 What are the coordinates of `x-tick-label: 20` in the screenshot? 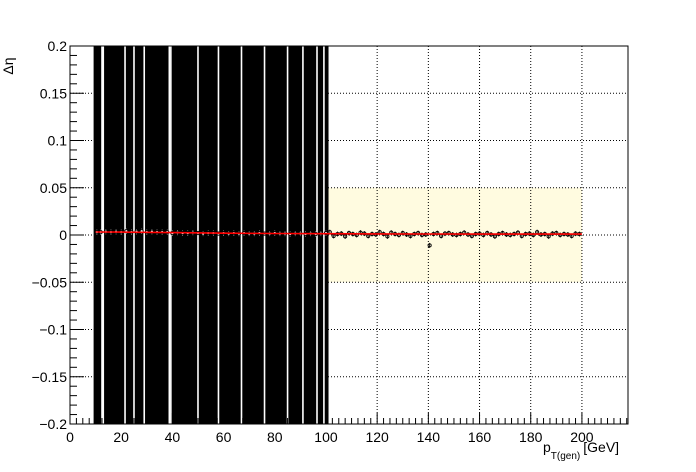 It's located at (121, 437).